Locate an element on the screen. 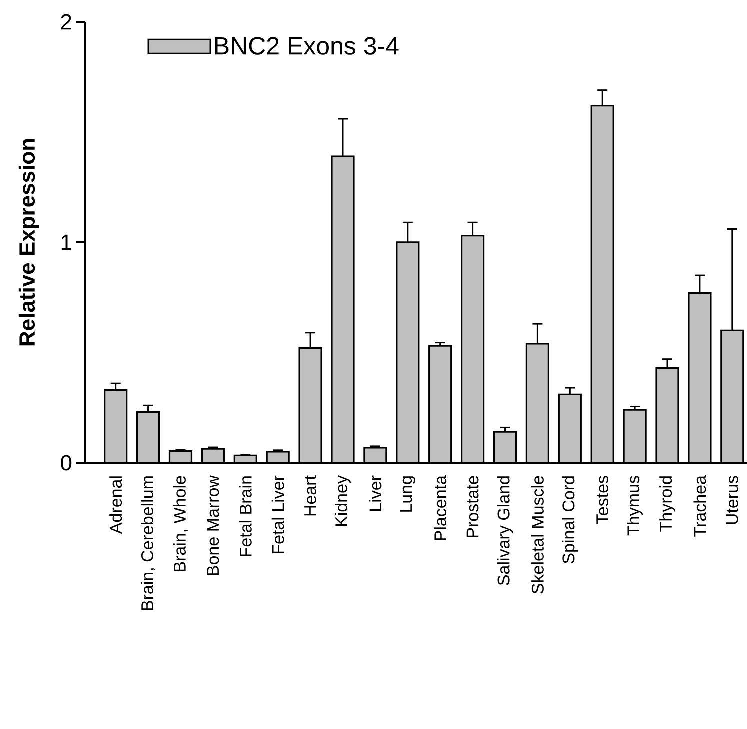 This screenshot has width=747, height=729. x-tick-label: Uterus is located at coordinates (732, 500).